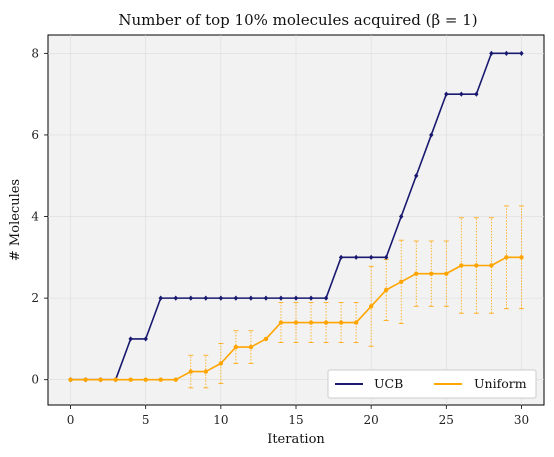  What do you see at coordinates (388, 383) in the screenshot?
I see `legend-label-ucb: UCB` at bounding box center [388, 383].